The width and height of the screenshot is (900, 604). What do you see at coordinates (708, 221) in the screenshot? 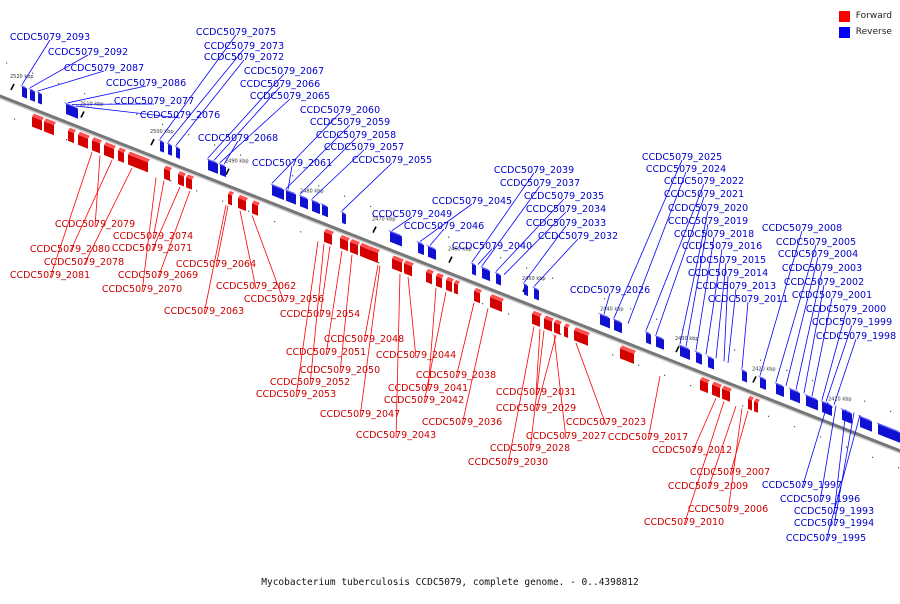
I see `gene-label-text: CCDC5079_2019` at bounding box center [708, 221].